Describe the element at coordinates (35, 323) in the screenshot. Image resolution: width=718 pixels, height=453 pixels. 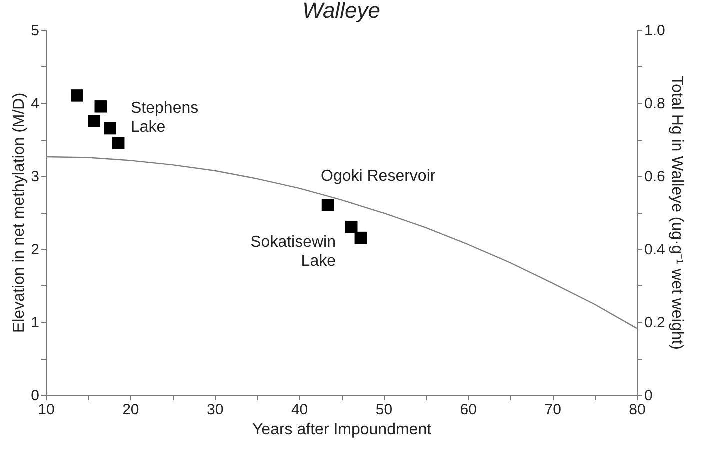
I see `y-tick-label: 1` at that location.